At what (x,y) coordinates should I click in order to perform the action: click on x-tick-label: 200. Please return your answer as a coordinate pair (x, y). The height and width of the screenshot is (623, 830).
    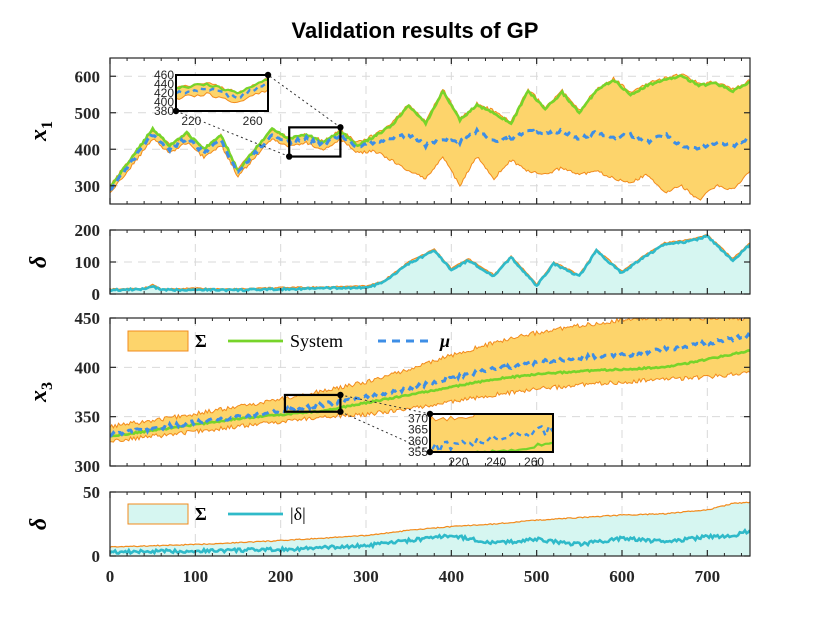
    Looking at the image, I should click on (281, 576).